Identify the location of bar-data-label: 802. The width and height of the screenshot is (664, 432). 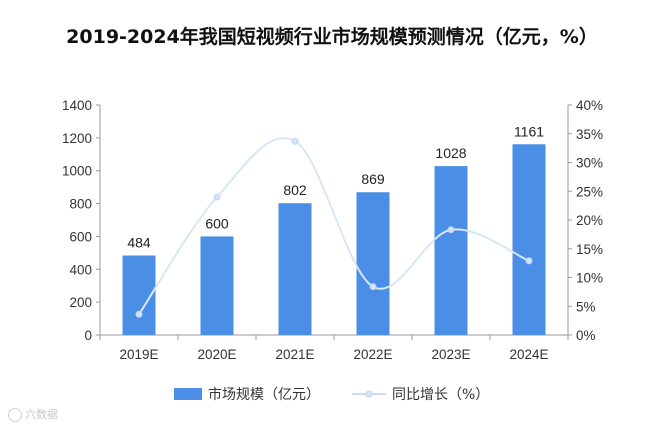
(295, 190).